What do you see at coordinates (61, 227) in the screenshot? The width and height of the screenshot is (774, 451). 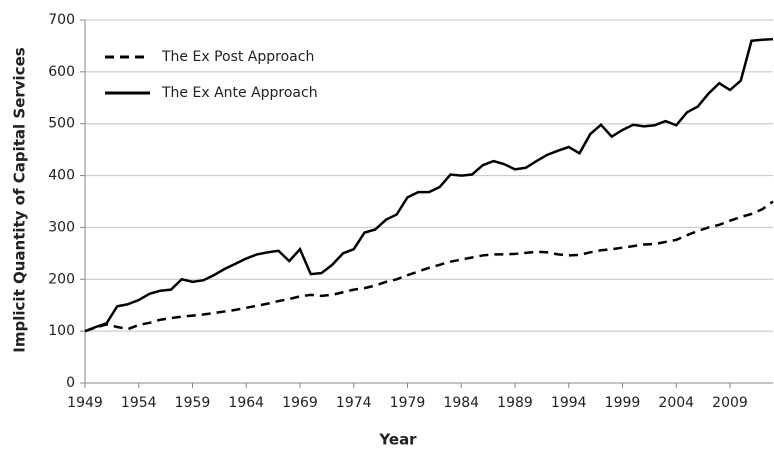 I see `y-tick-label: 300` at bounding box center [61, 227].